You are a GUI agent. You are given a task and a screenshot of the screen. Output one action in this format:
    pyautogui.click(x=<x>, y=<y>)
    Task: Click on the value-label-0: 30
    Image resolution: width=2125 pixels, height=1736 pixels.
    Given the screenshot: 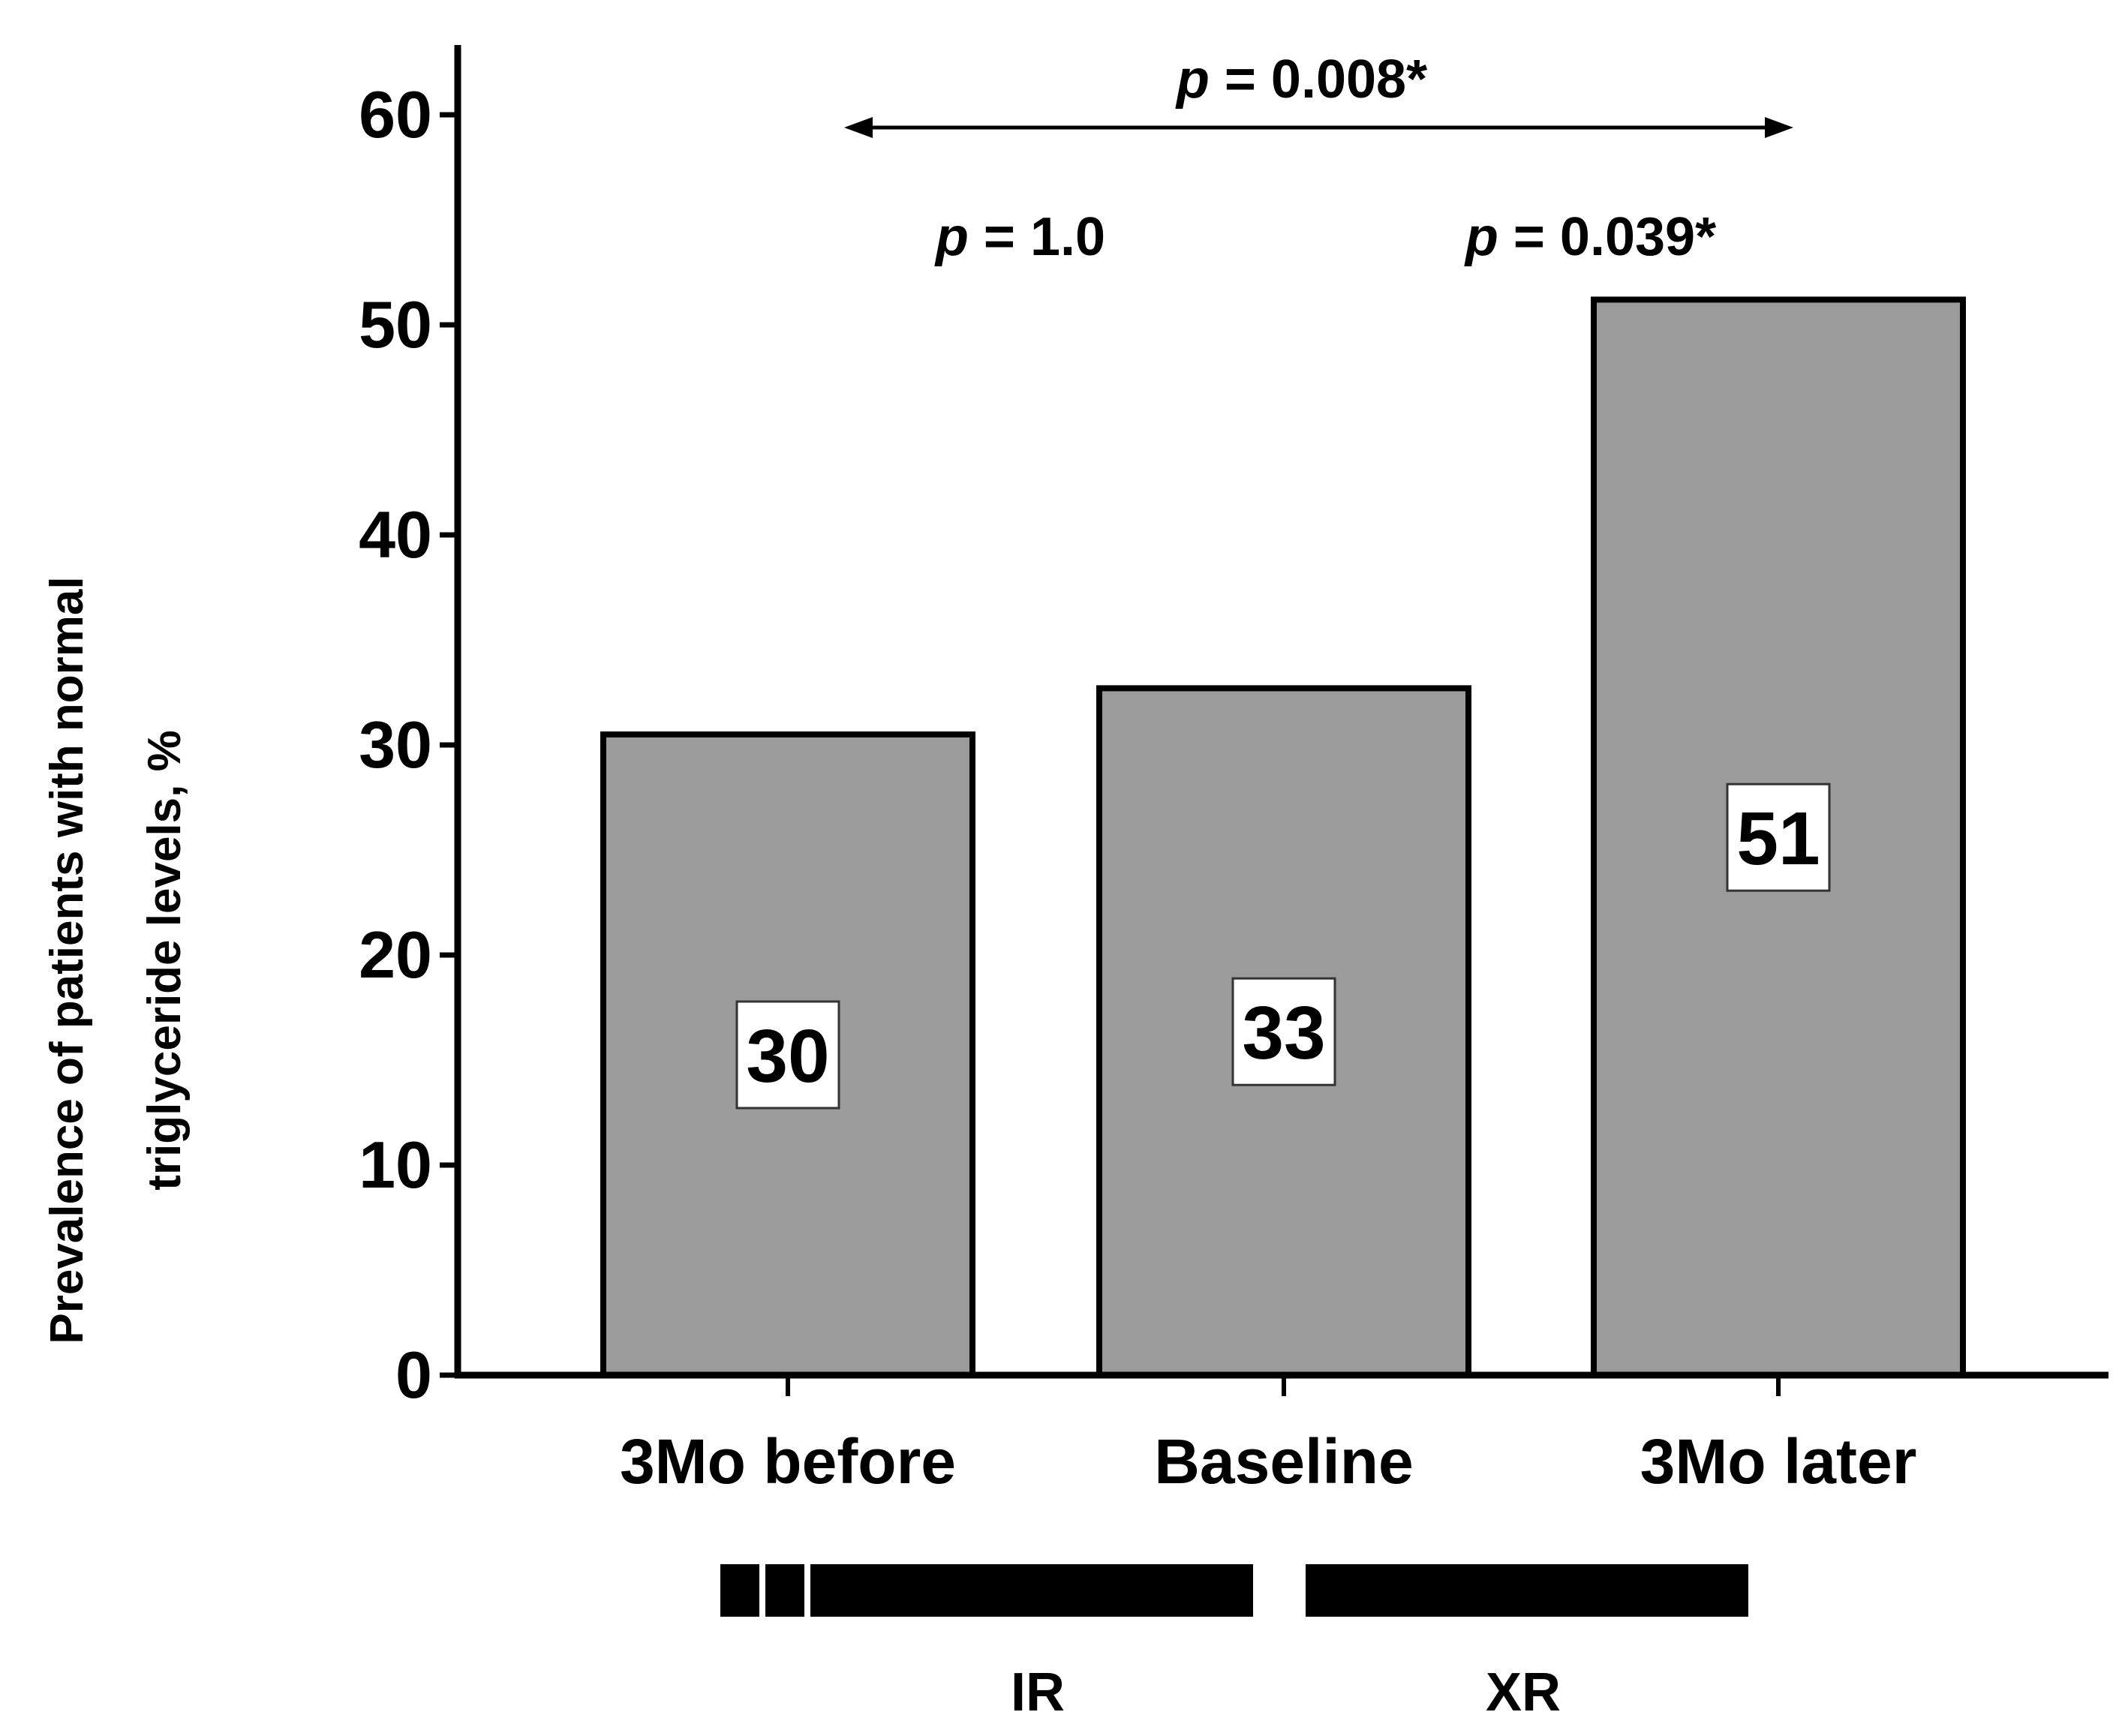 What is the action you would take?
    pyautogui.click(x=787, y=1056)
    